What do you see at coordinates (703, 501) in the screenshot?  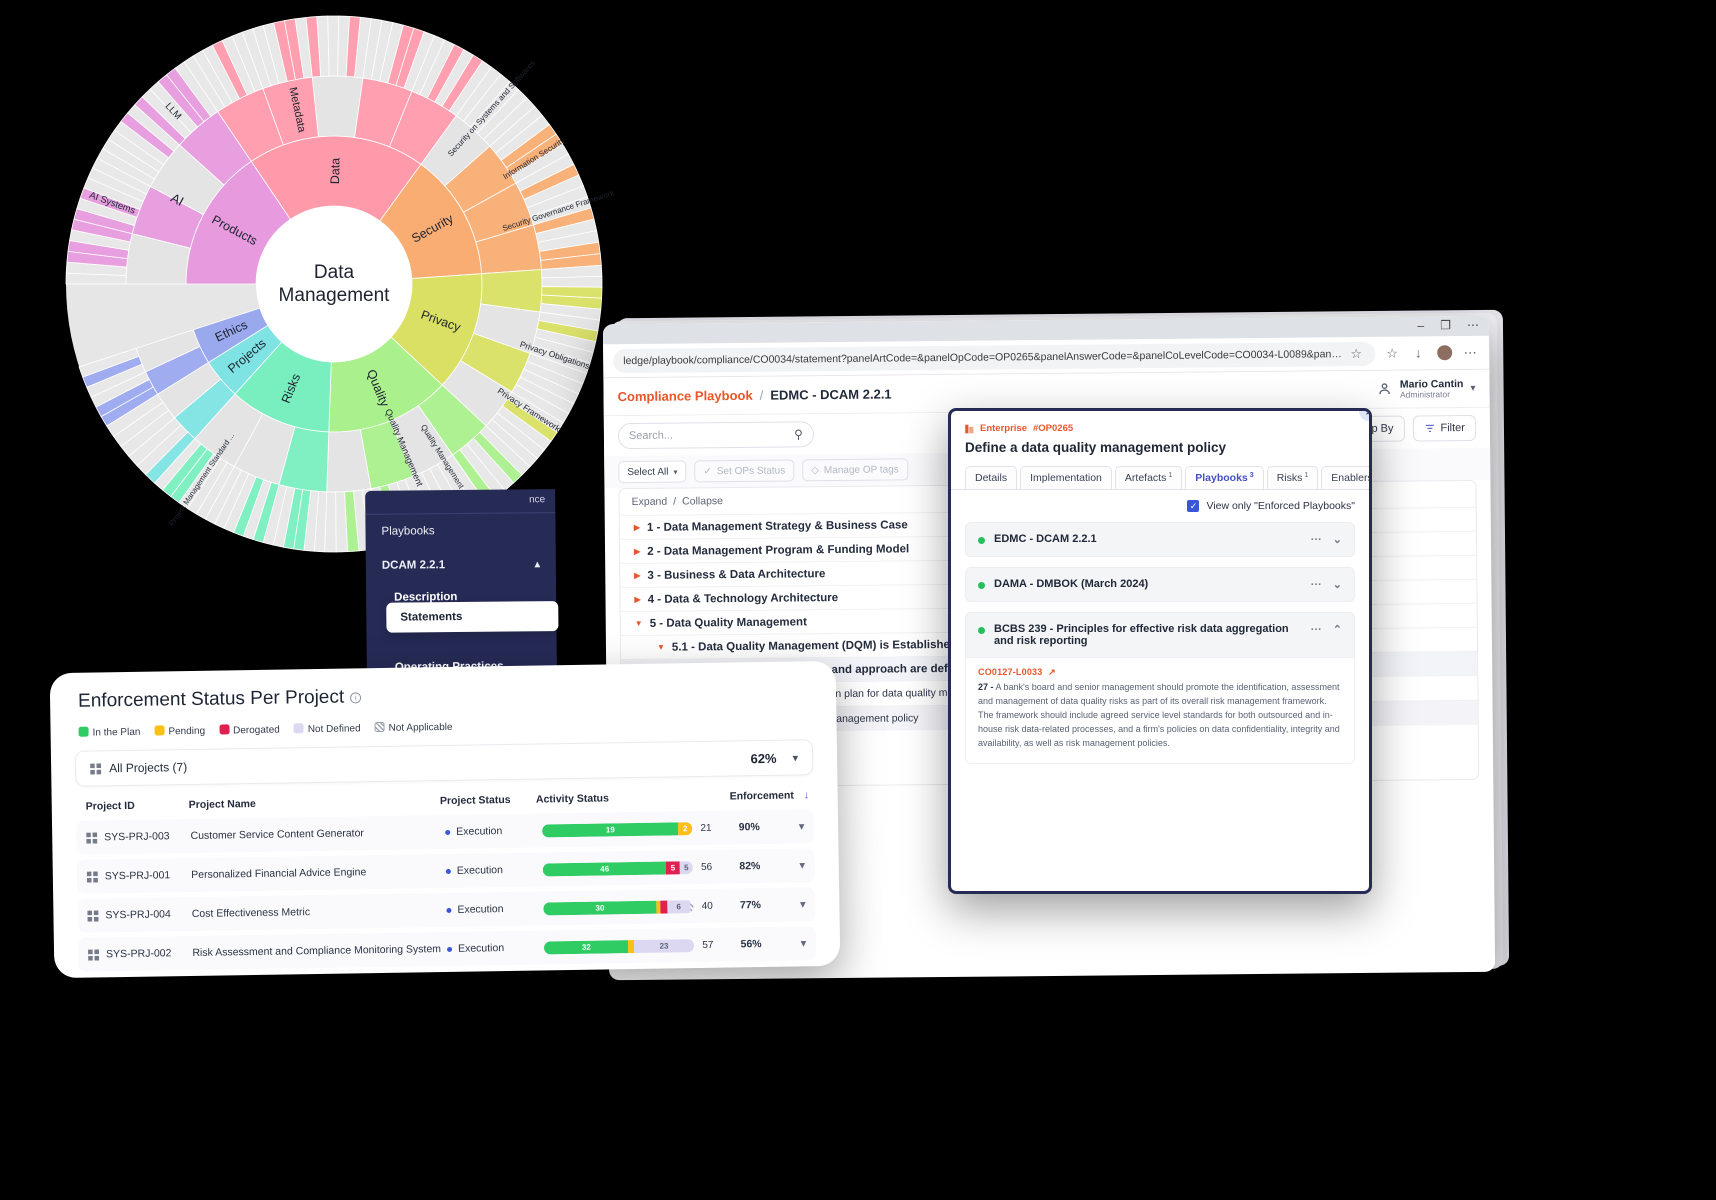 I see `collapse-link: Collapse` at bounding box center [703, 501].